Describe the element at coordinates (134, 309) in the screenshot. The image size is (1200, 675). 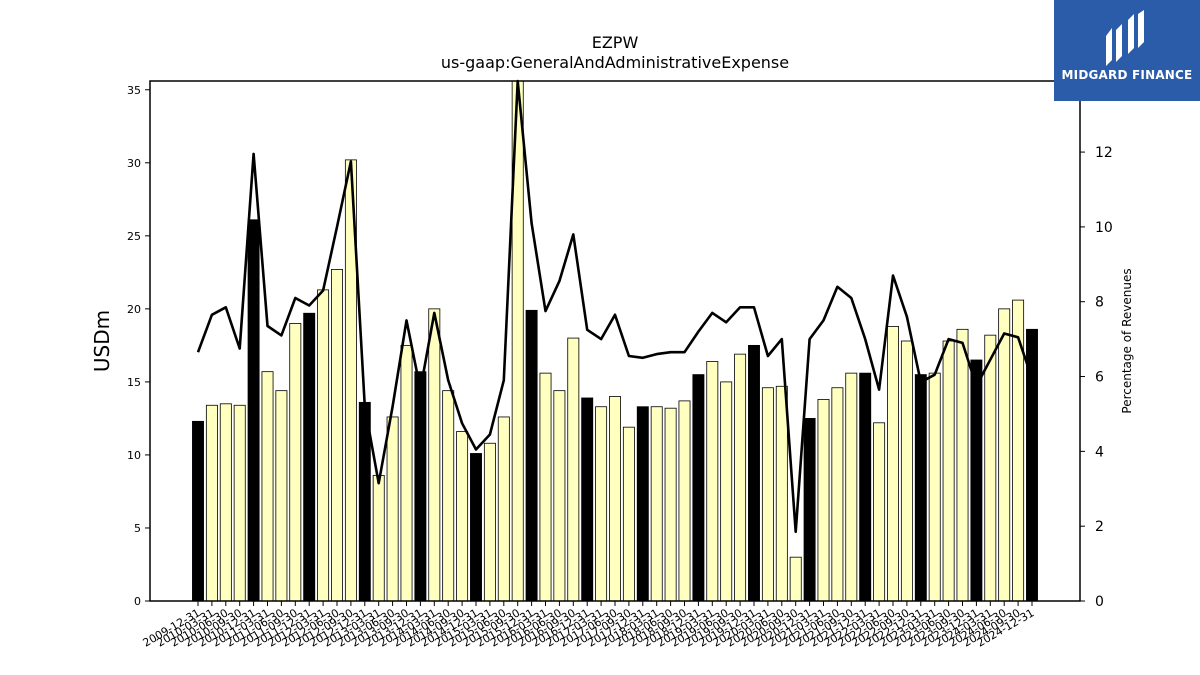
I see `y-tick-label: 20` at that location.